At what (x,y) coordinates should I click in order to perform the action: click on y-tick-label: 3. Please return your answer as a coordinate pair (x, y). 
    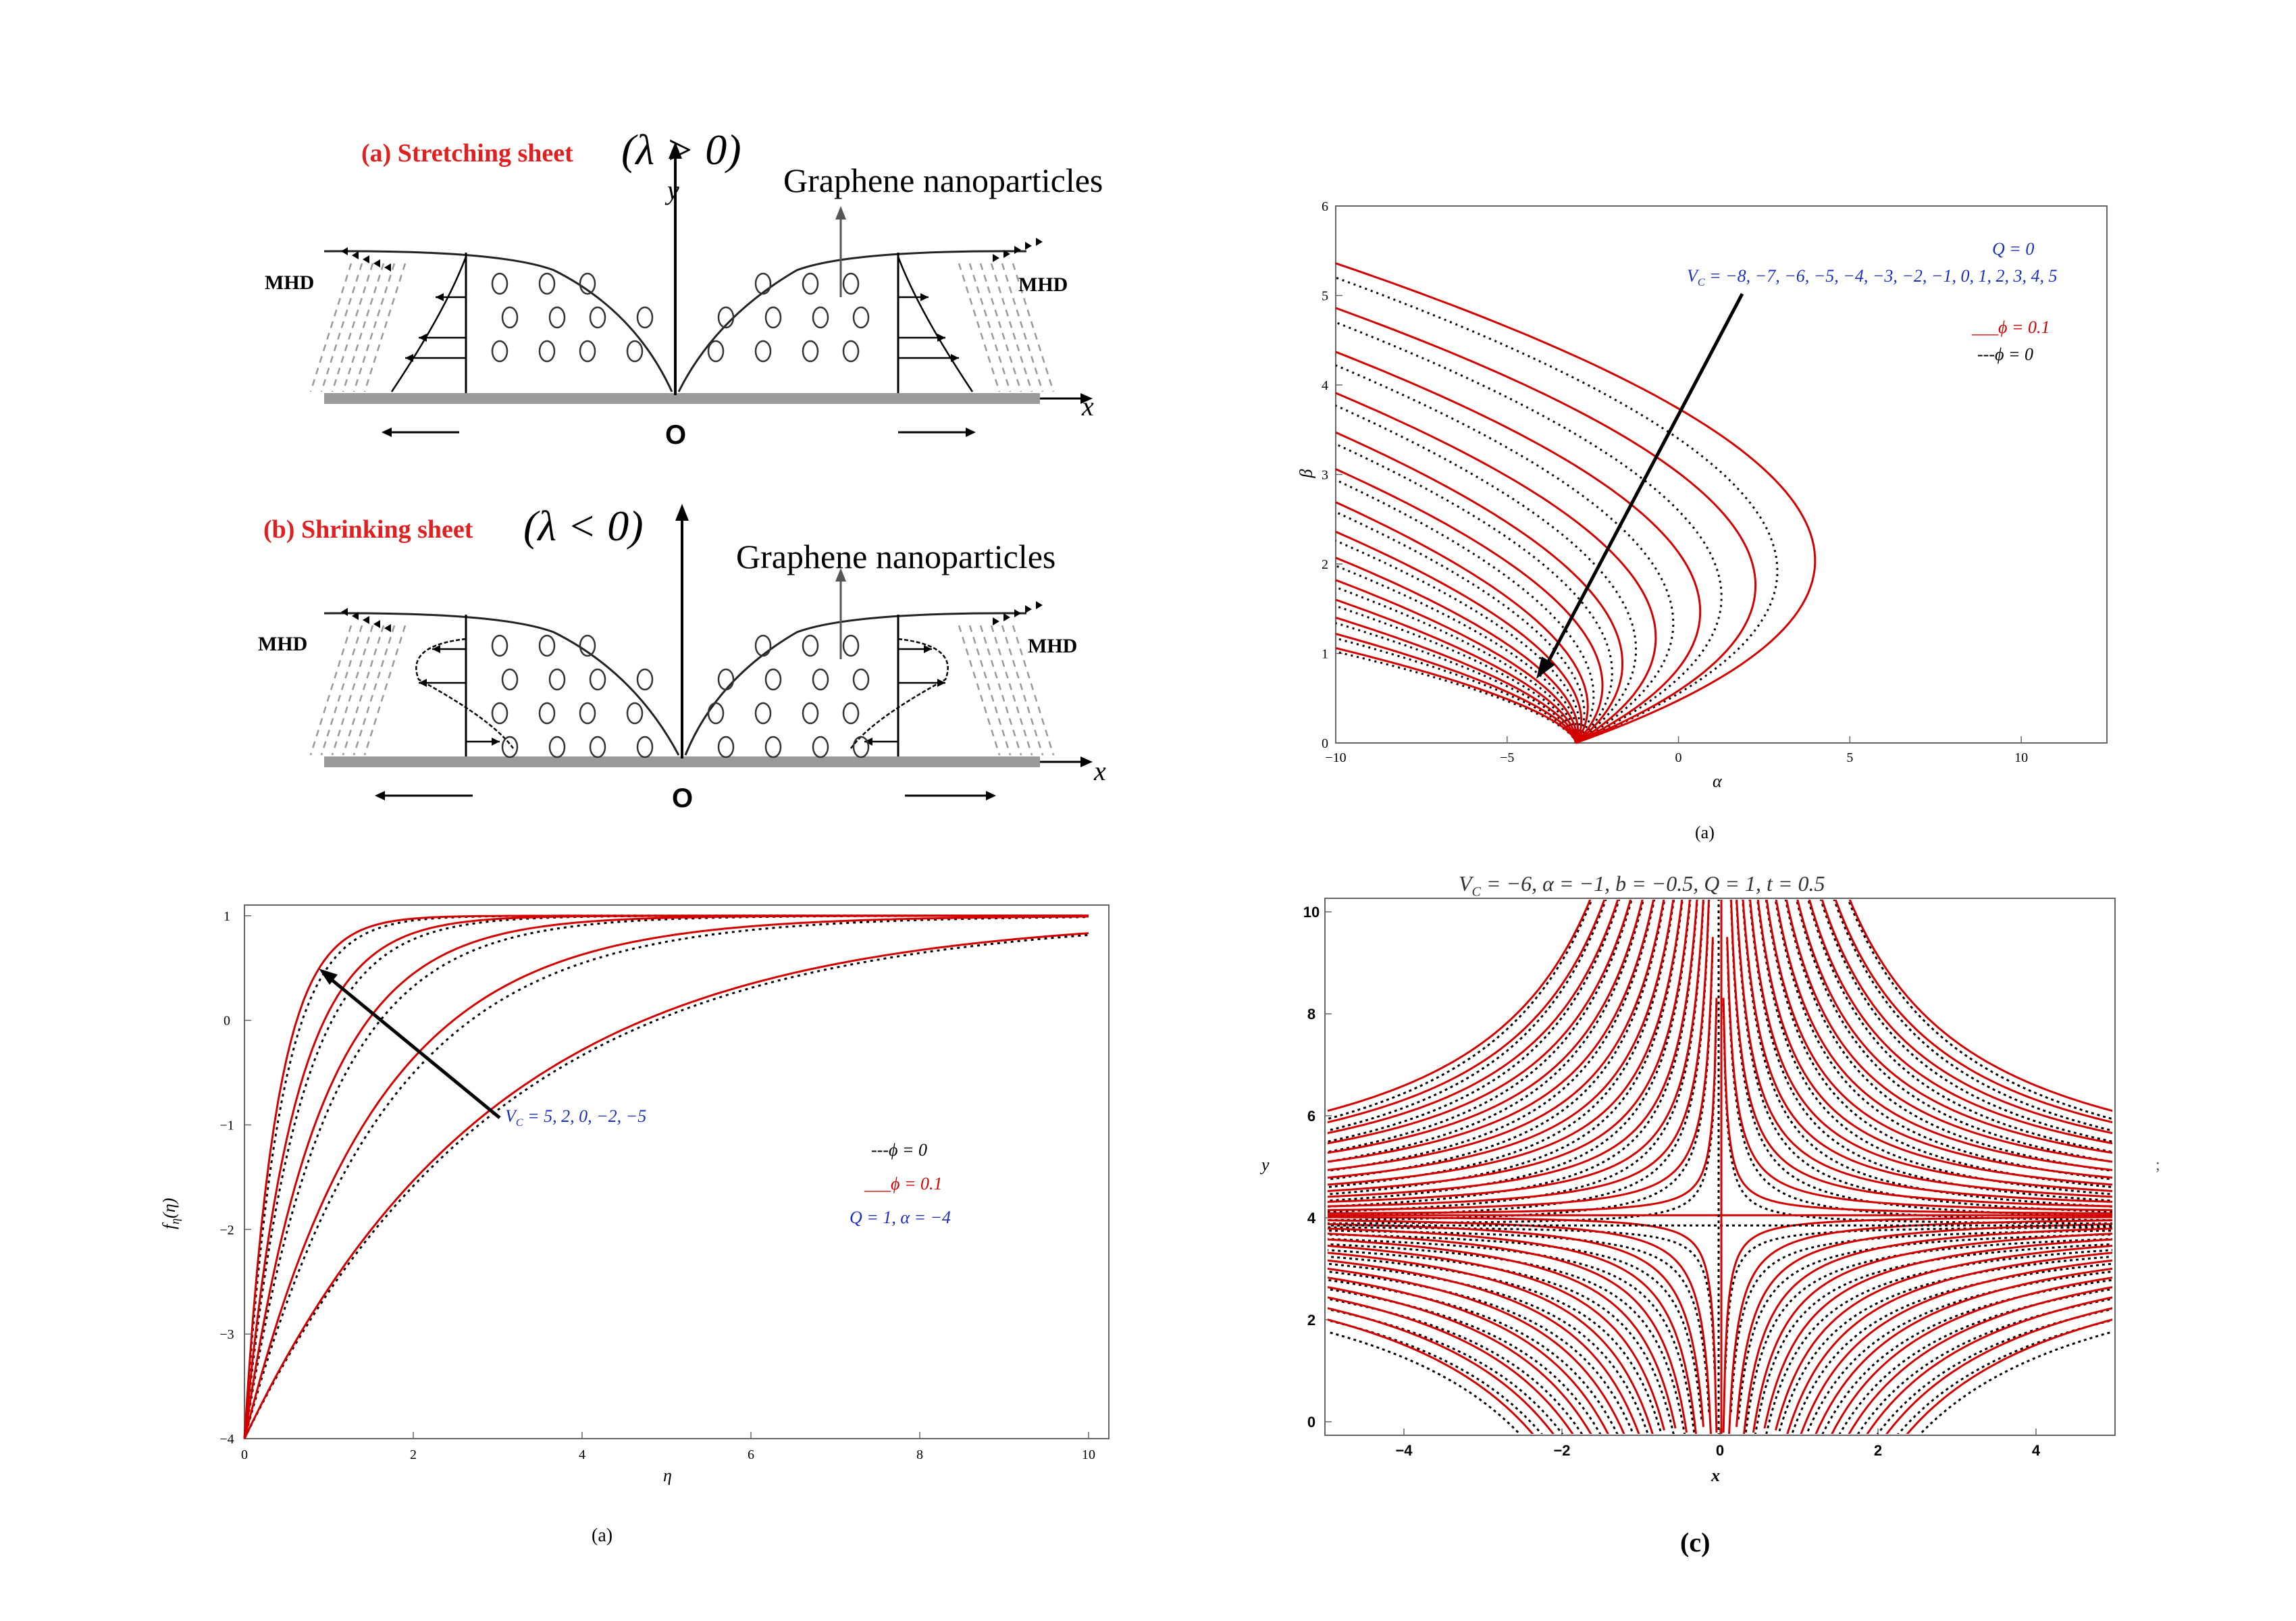
    Looking at the image, I should click on (1325, 475).